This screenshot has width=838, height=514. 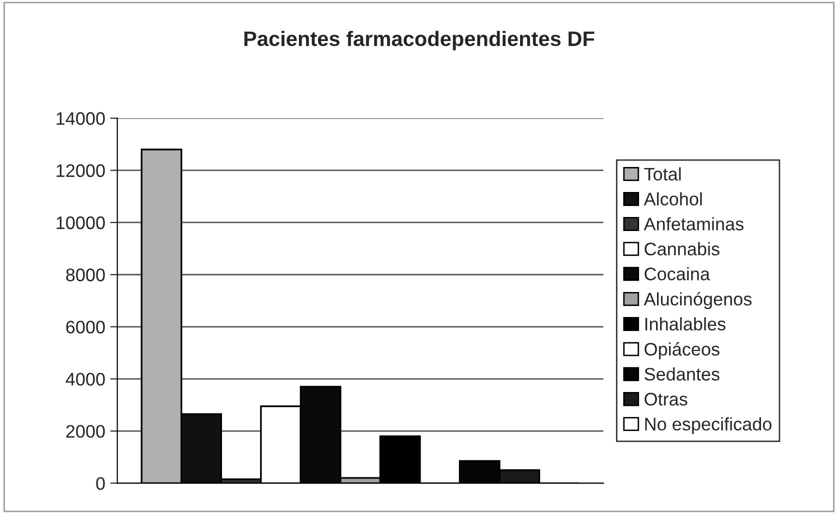 What do you see at coordinates (694, 223) in the screenshot?
I see `legend-label: Anfetaminas` at bounding box center [694, 223].